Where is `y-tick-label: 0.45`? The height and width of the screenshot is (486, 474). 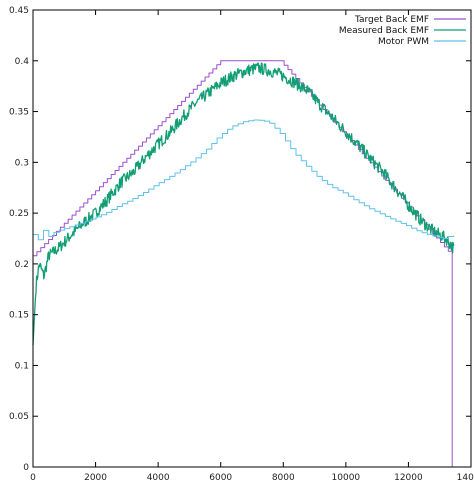
y-tick-label: 0.45 is located at coordinates (19, 11).